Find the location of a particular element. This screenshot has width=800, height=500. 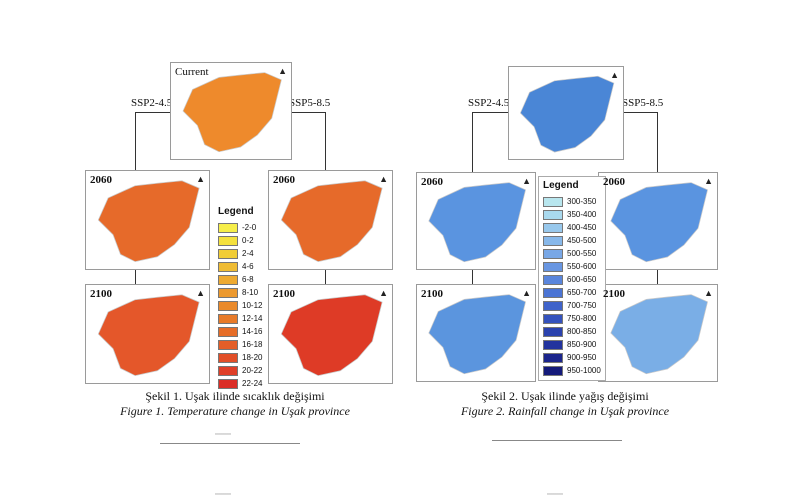

caption-turkish: Şekil 2. Uşak ilinde yağış değişimi is located at coordinates (565, 396).